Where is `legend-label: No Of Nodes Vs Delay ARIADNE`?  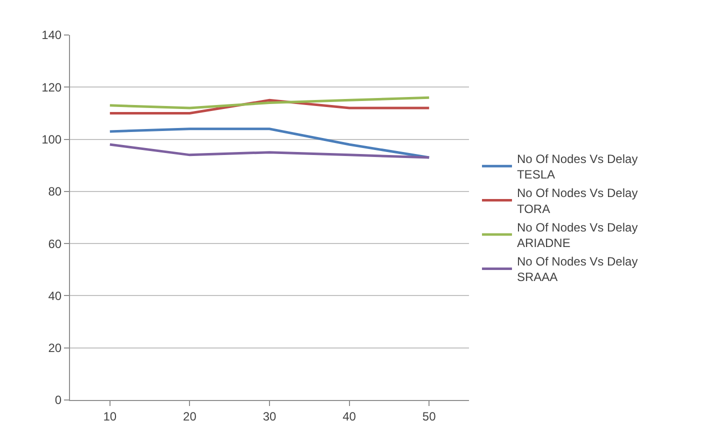
legend-label: No Of Nodes Vs Delay ARIADNE is located at coordinates (577, 235).